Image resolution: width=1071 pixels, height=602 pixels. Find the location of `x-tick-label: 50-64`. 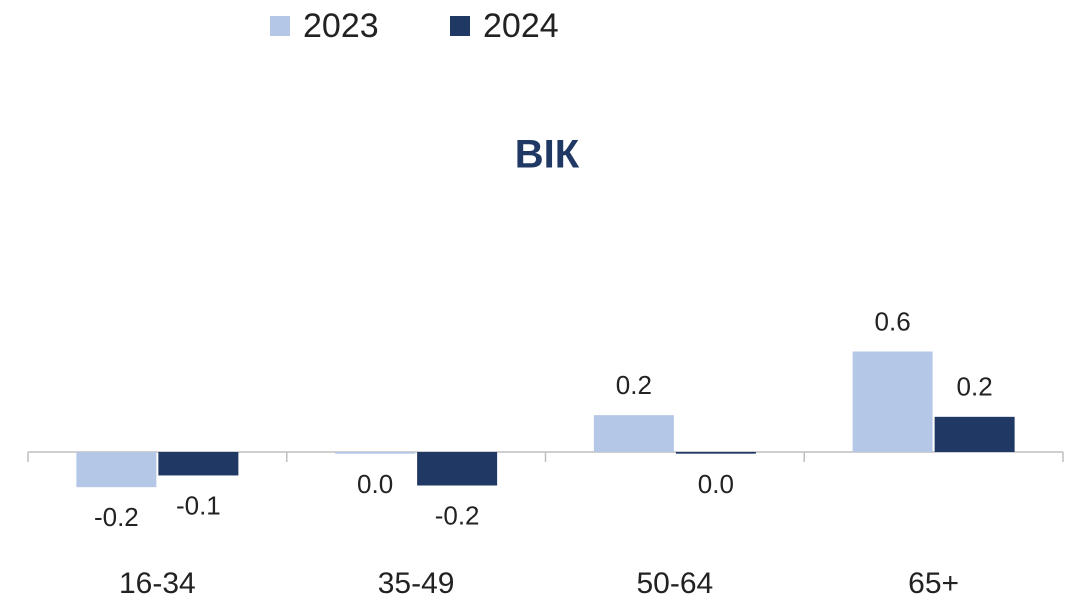

x-tick-label: 50-64 is located at coordinates (675, 583).